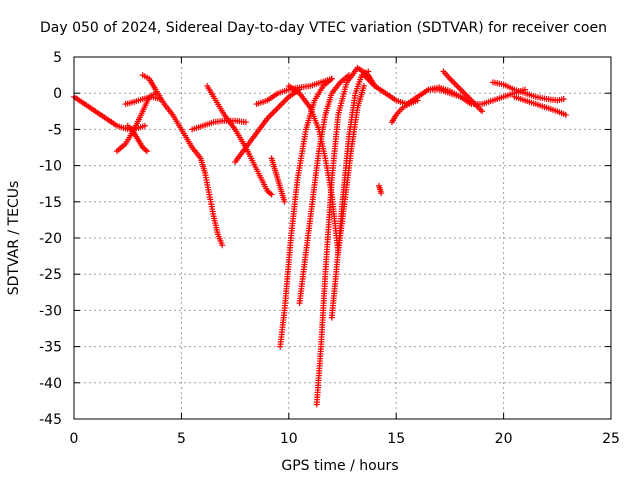 This screenshot has height=480, width=640. What do you see at coordinates (50, 275) in the screenshot?
I see `y-tick-label: -25` at bounding box center [50, 275].